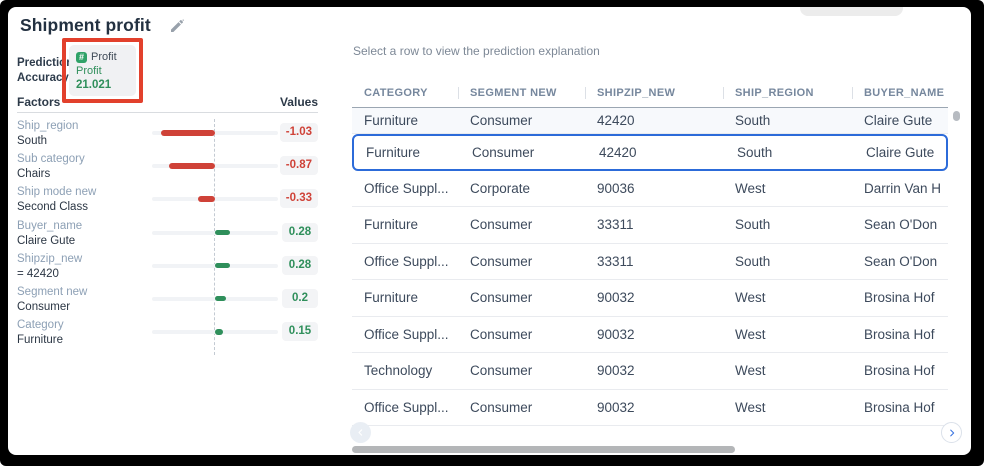 The height and width of the screenshot is (466, 984). I want to click on prediction-accuracy-label: Prediction Accuracy, so click(45, 70).